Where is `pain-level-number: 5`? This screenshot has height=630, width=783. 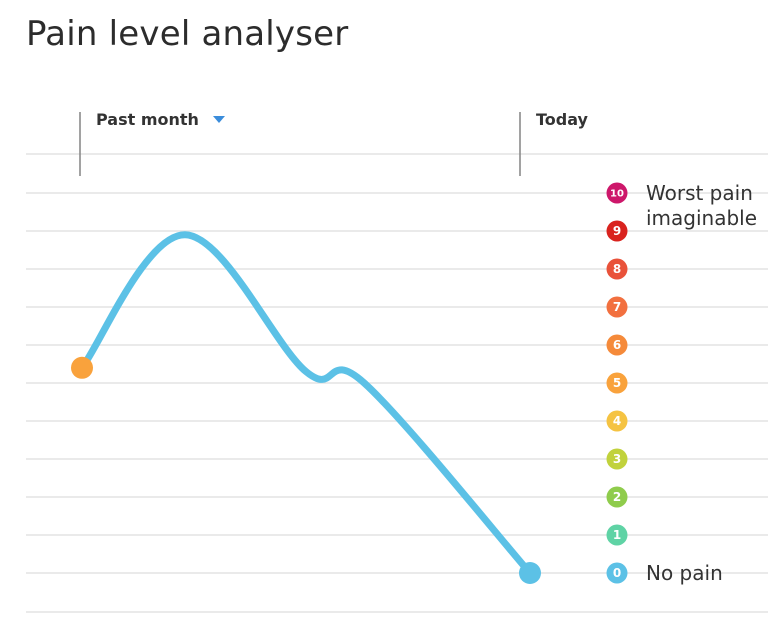
pain-level-number: 5 is located at coordinates (617, 383).